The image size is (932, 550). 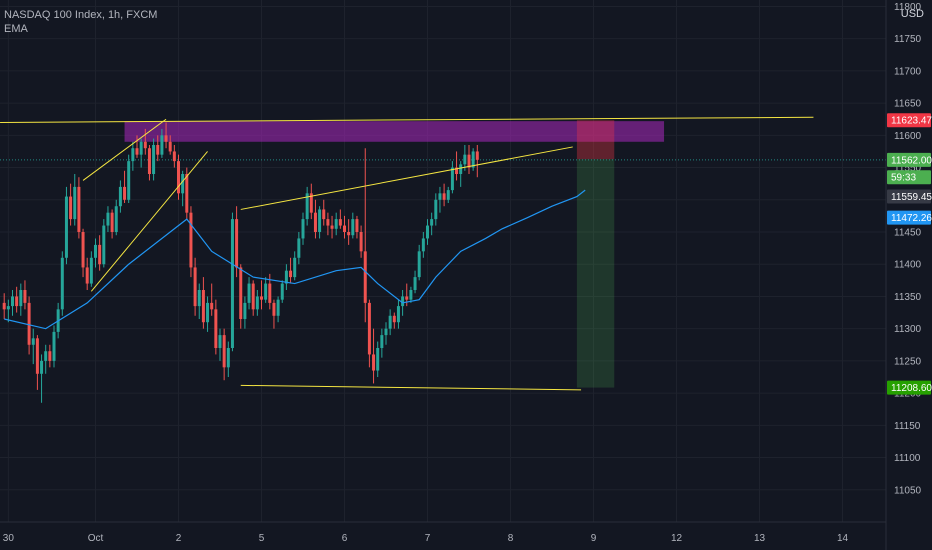 What do you see at coordinates (594, 538) in the screenshot?
I see `time-tick-label: 9` at bounding box center [594, 538].